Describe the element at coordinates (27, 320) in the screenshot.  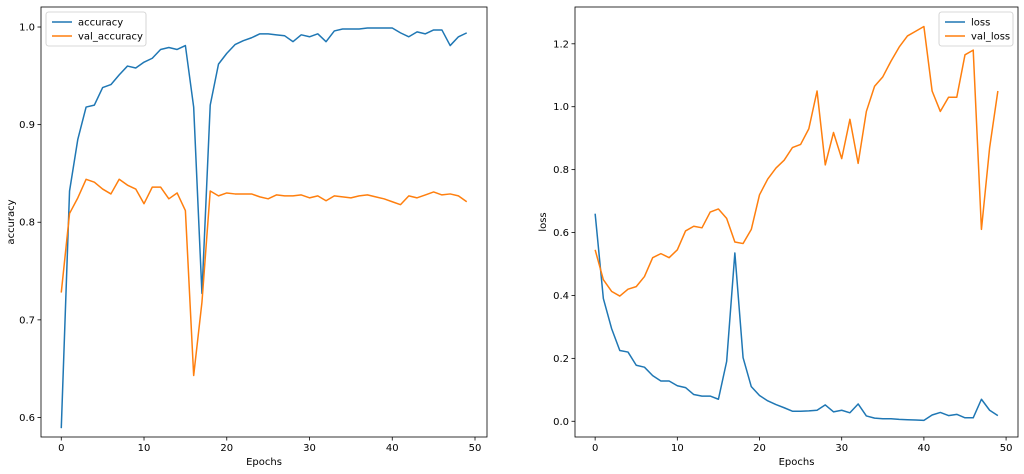
I see `y-tick-label: 0.7` at that location.